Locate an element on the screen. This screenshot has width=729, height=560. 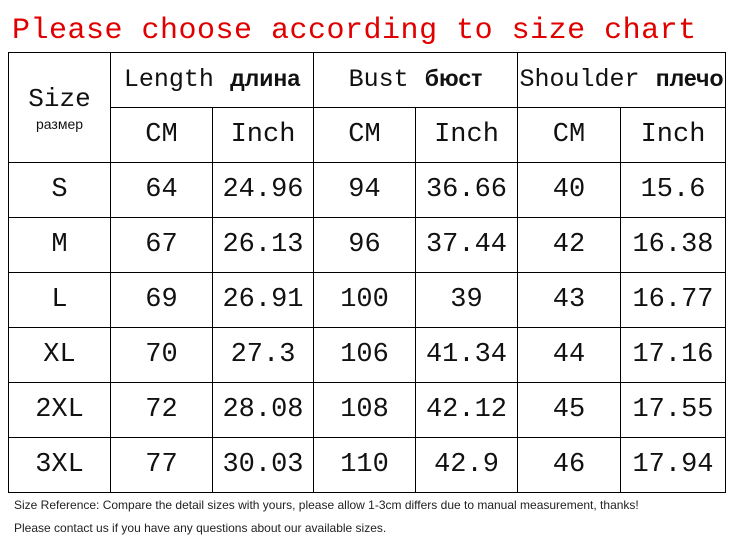
value-cell: 15.6 is located at coordinates (673, 190).